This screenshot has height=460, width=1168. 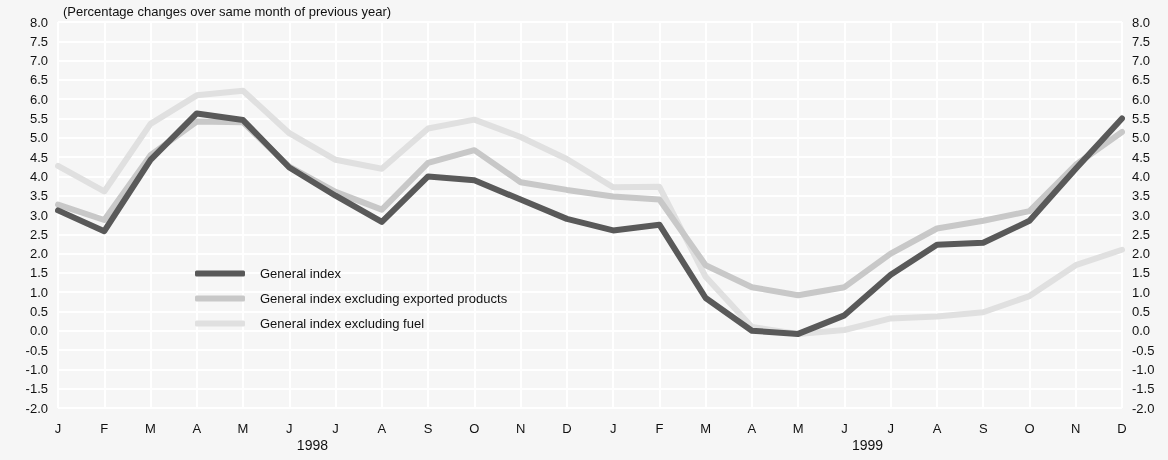 What do you see at coordinates (1141, 157) in the screenshot?
I see `y2-tick-label: 4.5` at bounding box center [1141, 157].